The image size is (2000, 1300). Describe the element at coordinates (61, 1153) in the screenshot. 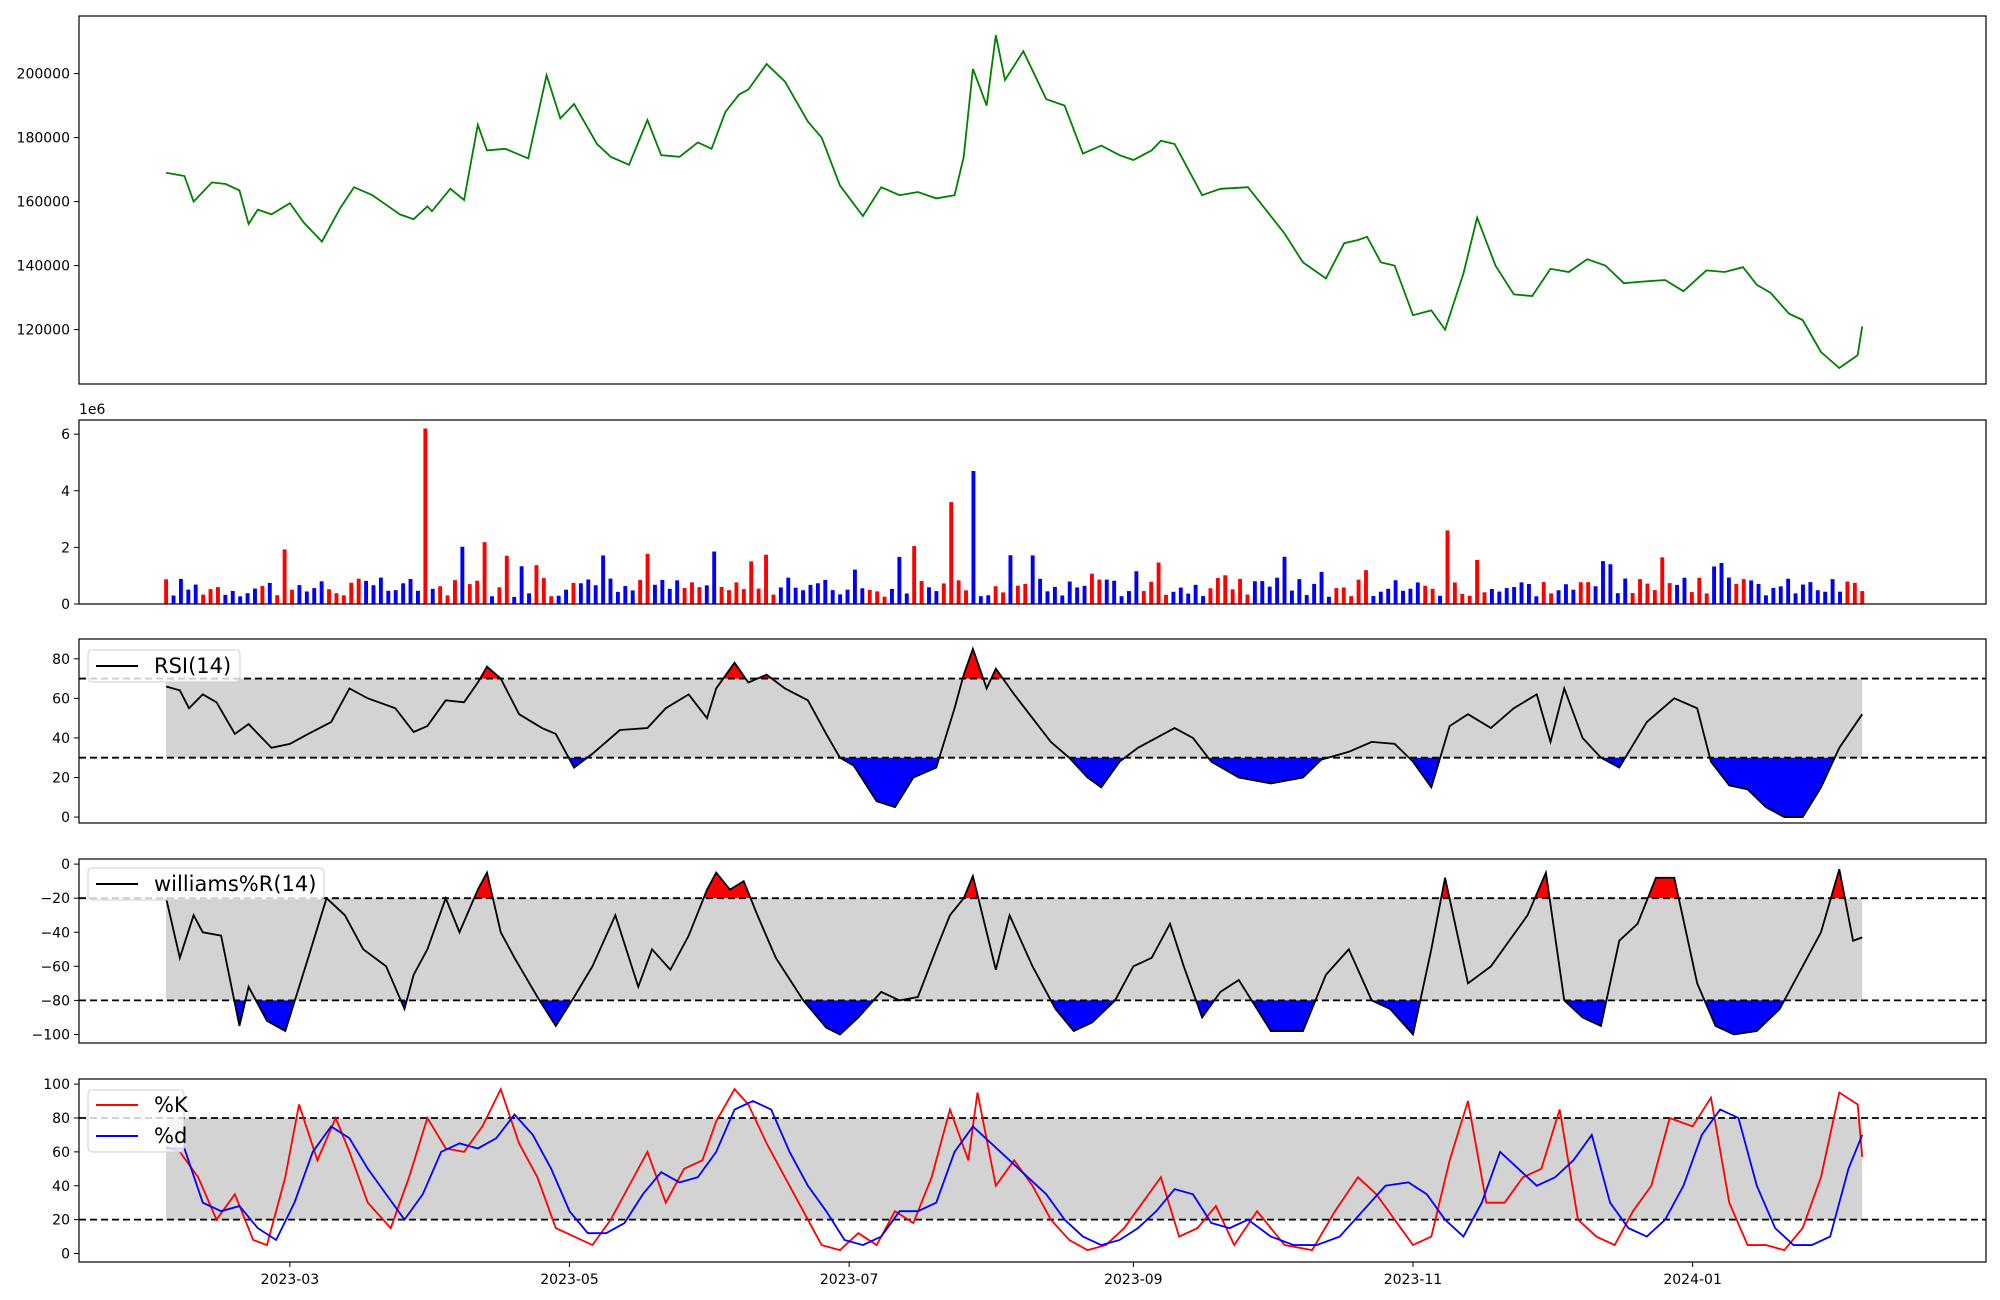

I see `stochastic-ytick-label: 60` at that location.